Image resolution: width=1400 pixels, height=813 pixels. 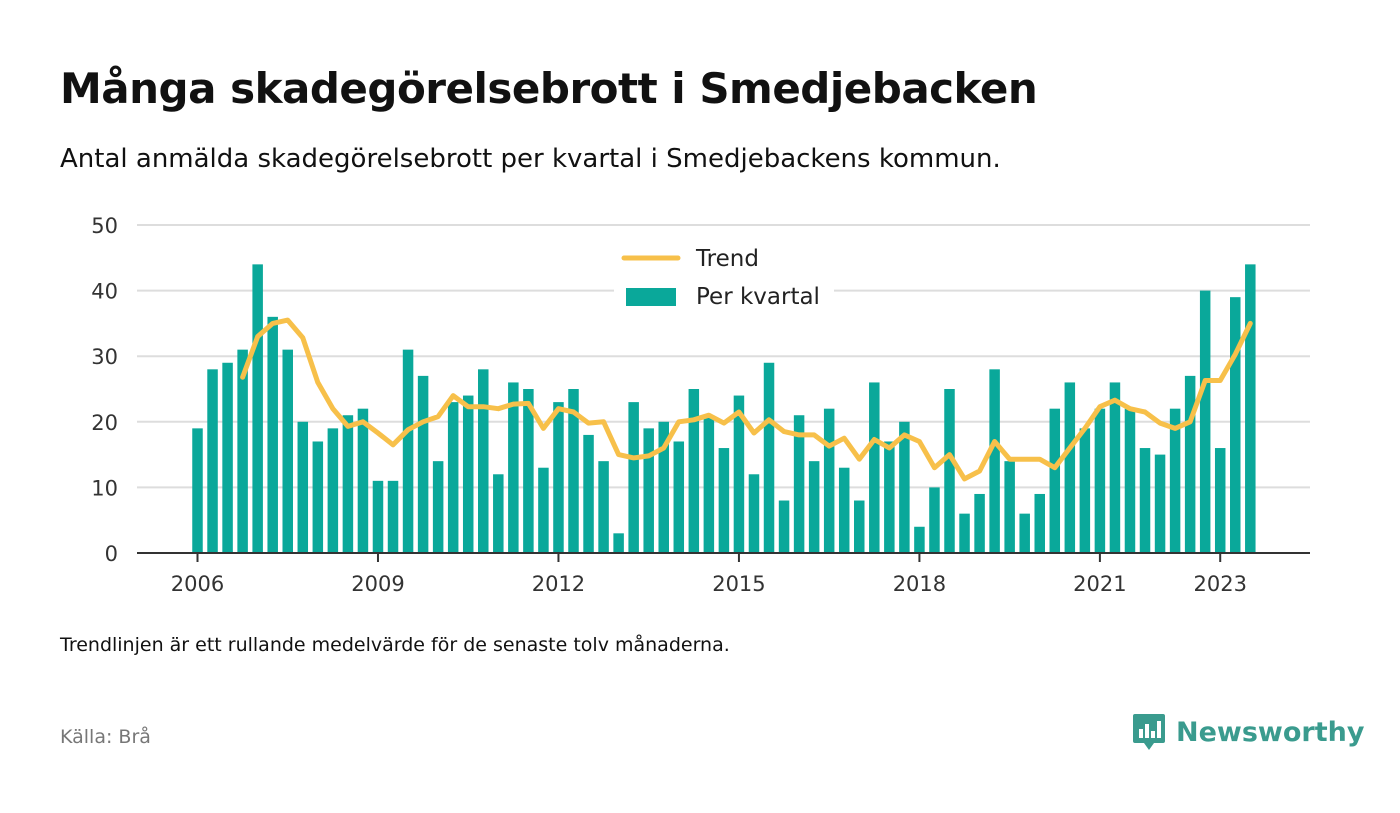 What do you see at coordinates (212, 461) in the screenshot?
I see `bar-2006Q2` at bounding box center [212, 461].